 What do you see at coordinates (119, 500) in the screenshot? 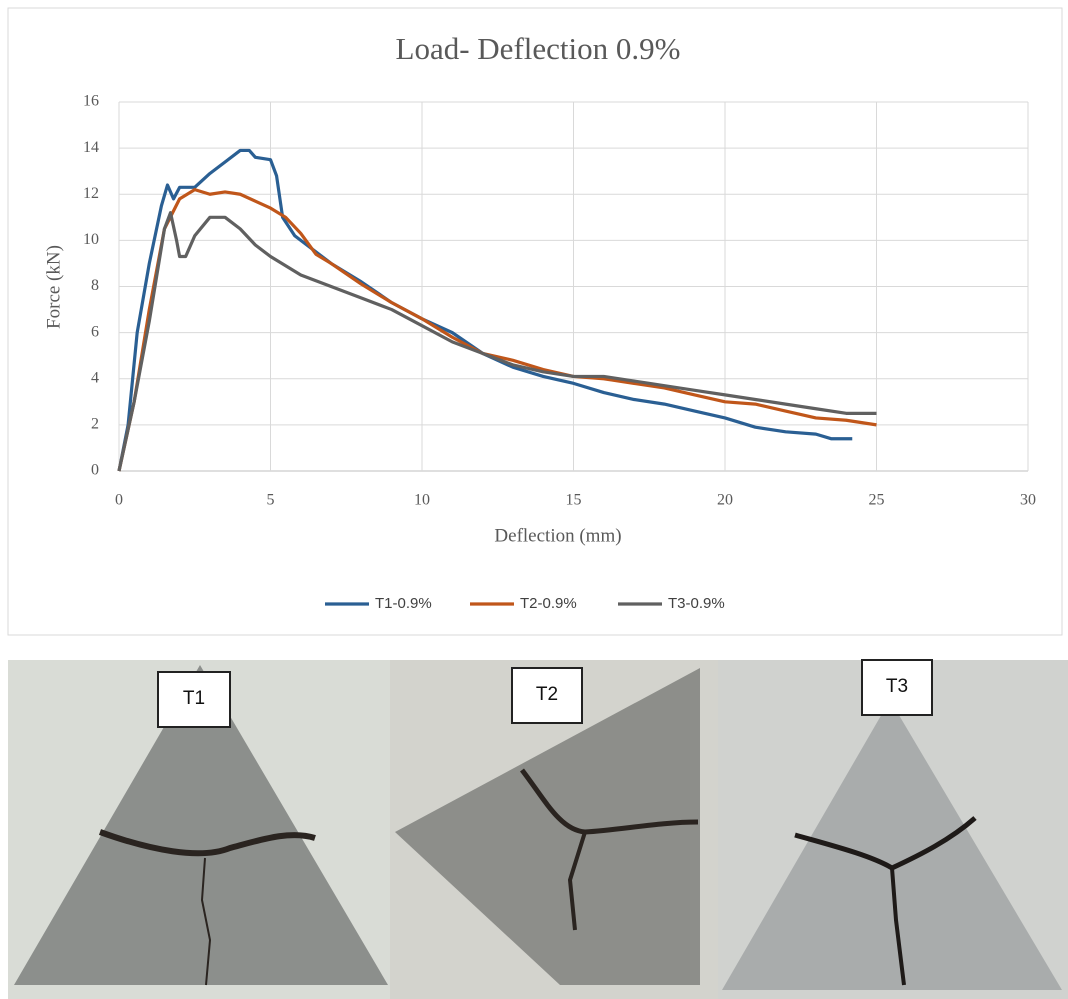
I see `x-tick-label: 0` at bounding box center [119, 500].